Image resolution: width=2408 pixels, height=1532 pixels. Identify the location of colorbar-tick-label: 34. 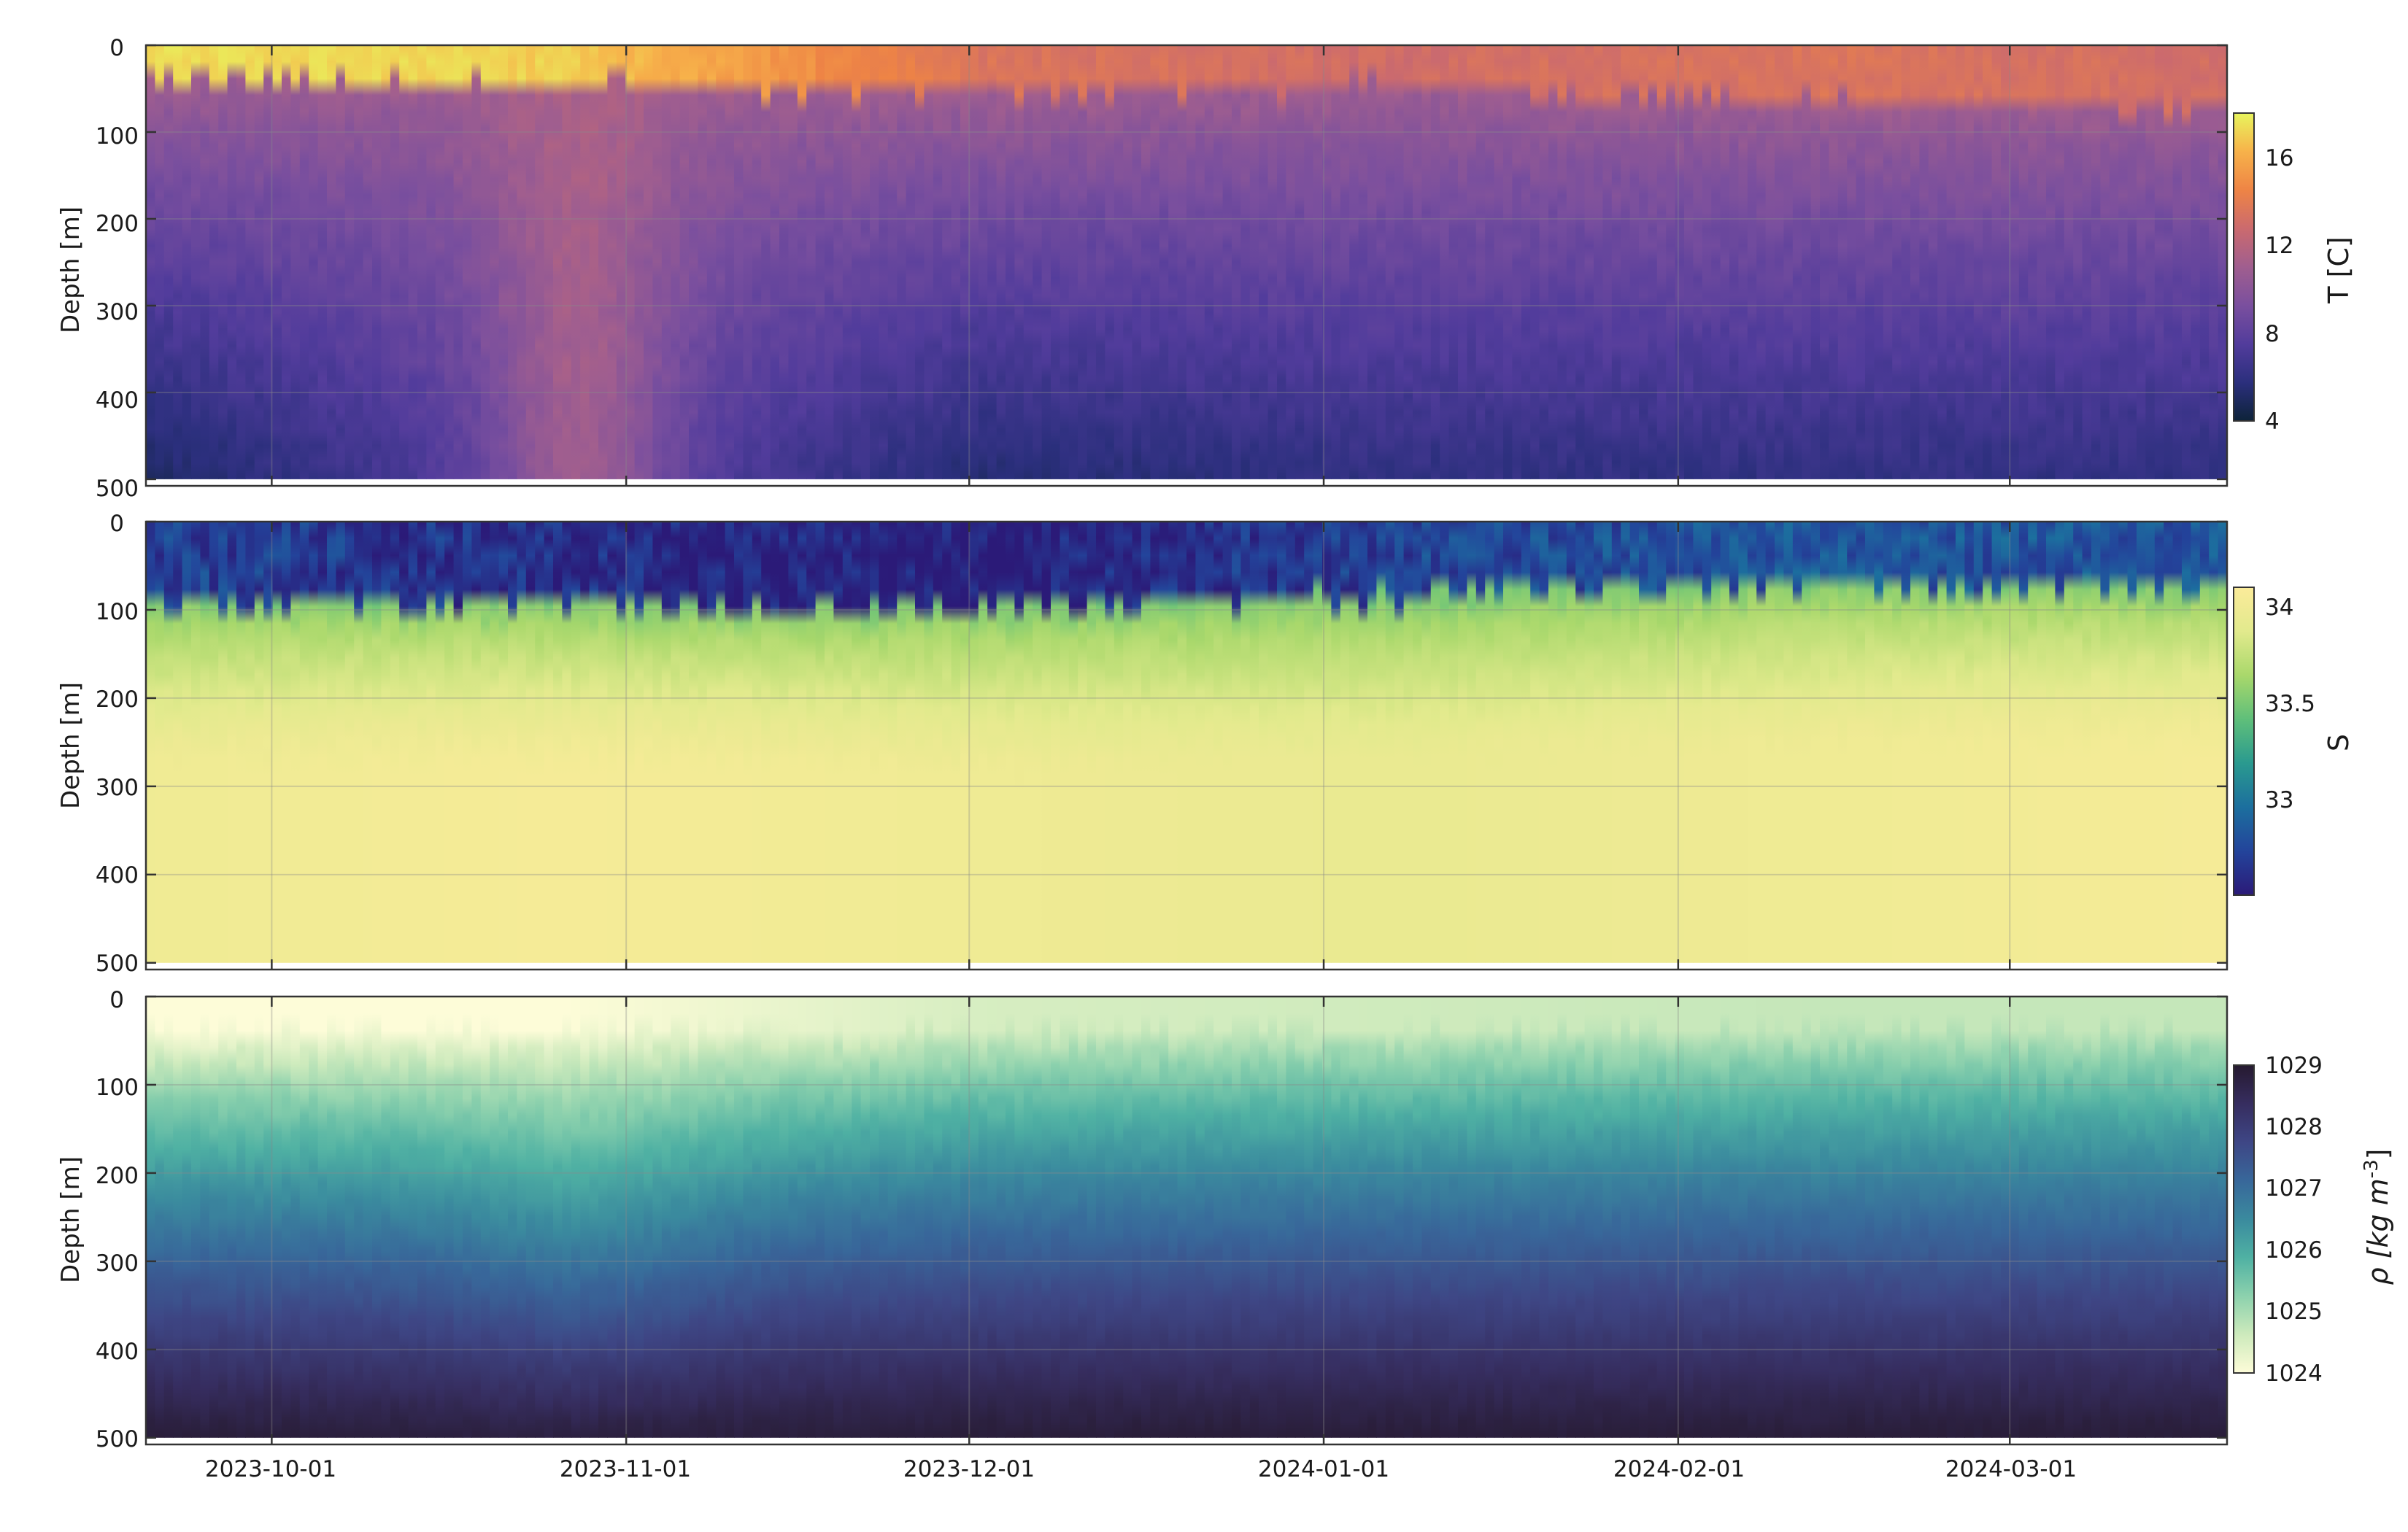
(2279, 608).